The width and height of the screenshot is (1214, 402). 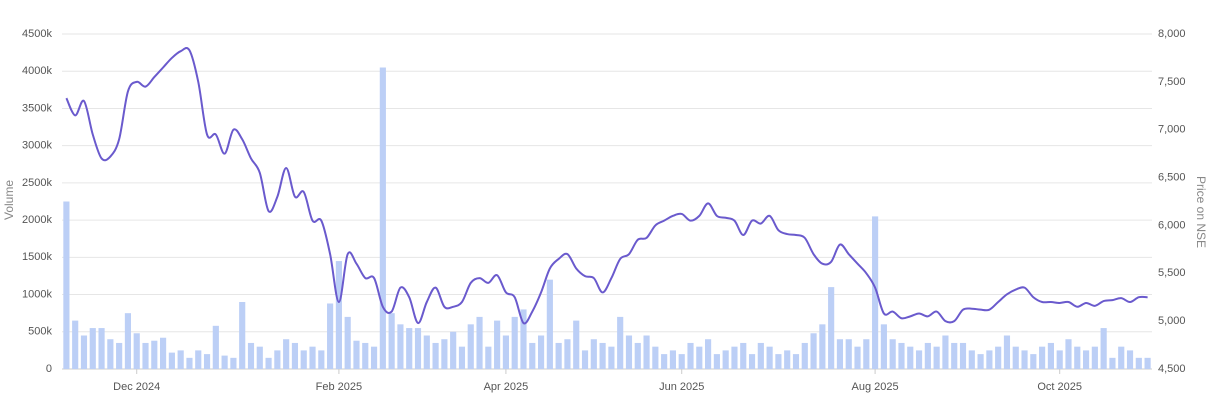 I want to click on y2-tick-label: 7,500, so click(x=1172, y=82).